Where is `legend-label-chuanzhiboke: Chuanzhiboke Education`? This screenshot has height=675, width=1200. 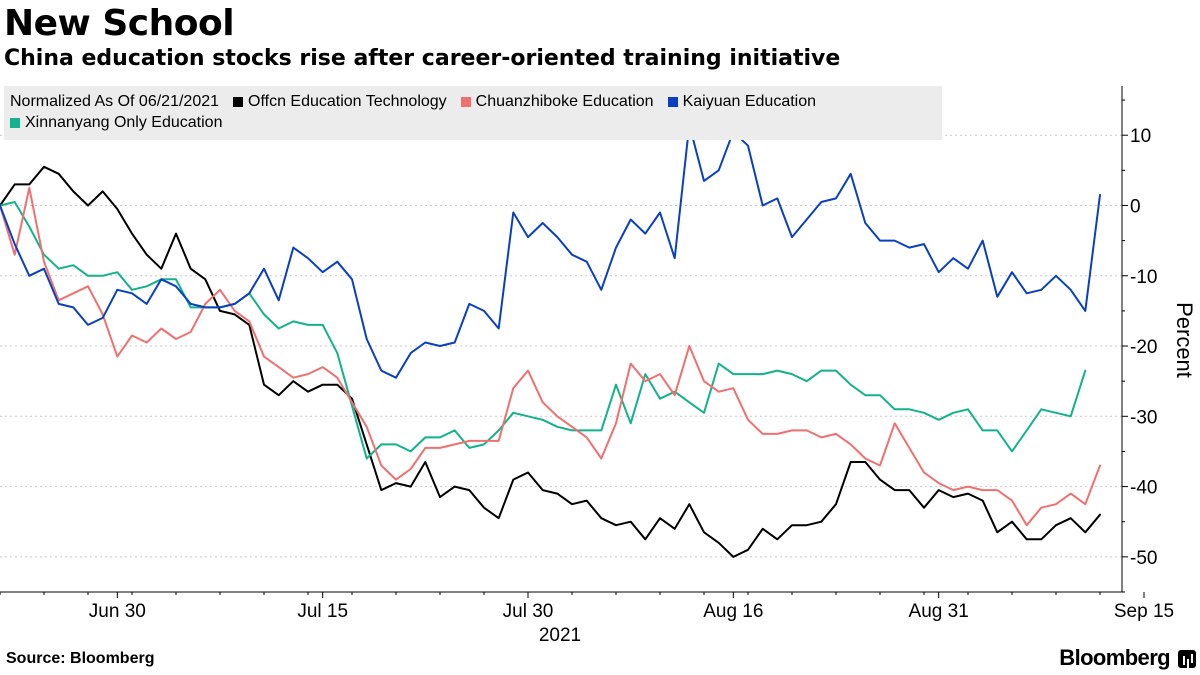 legend-label-chuanzhiboke: Chuanzhiboke Education is located at coordinates (564, 101).